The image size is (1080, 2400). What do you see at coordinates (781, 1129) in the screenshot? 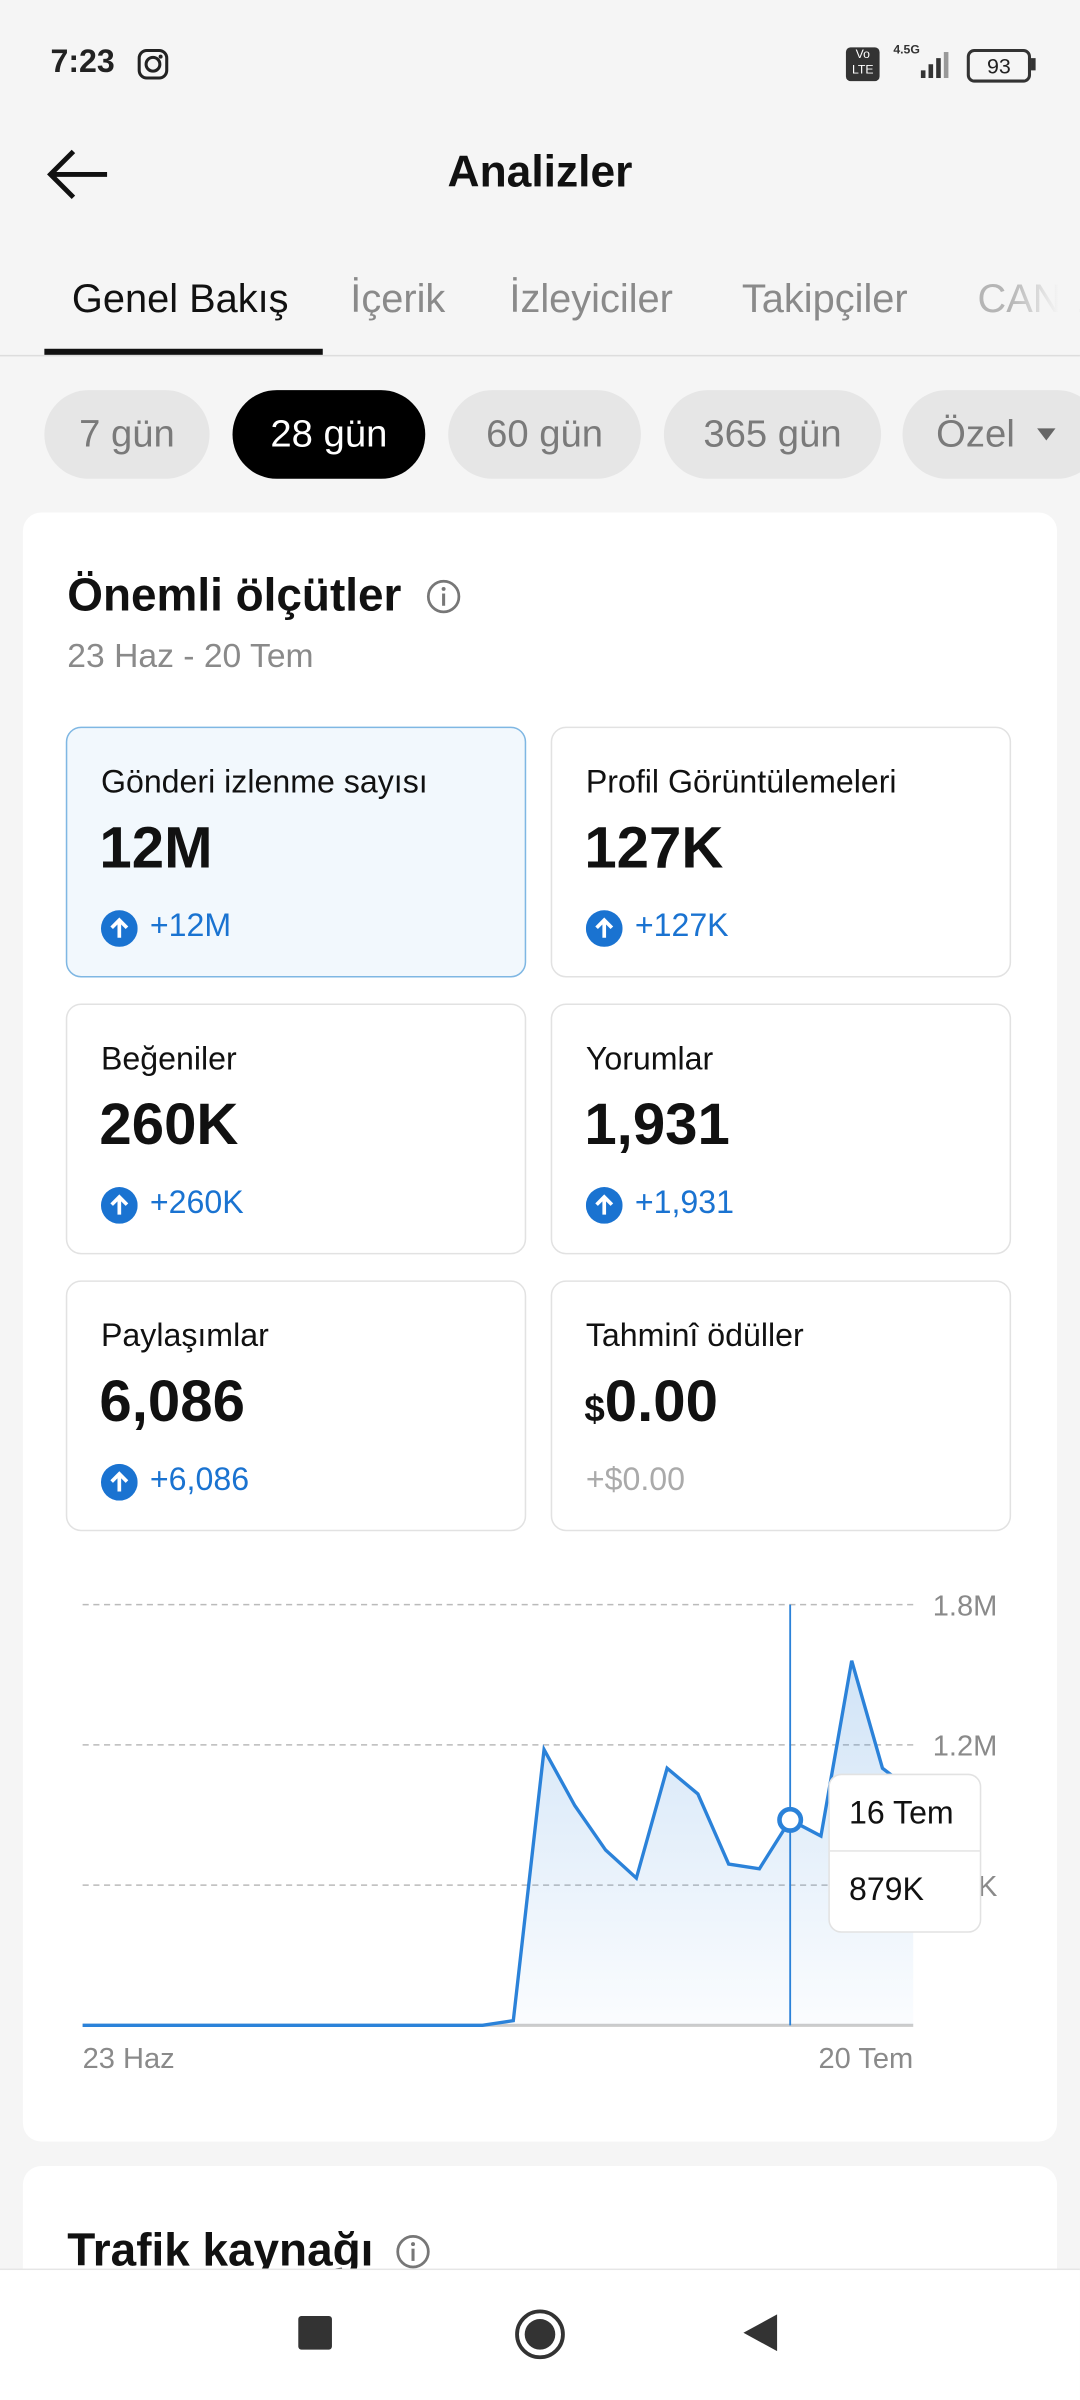
I see `metric-card: Yorumlar 1,931 +1,931` at bounding box center [781, 1129].